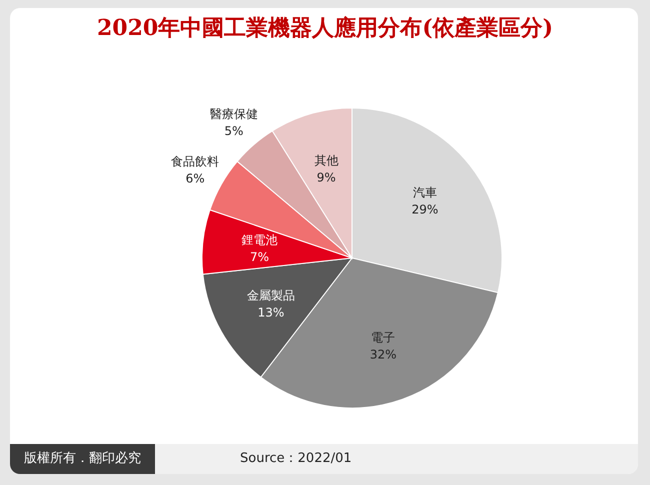 This screenshot has width=650, height=485. I want to click on chart-title: 2020年中國工業機器人應用分布(依產業區分), so click(325, 28).